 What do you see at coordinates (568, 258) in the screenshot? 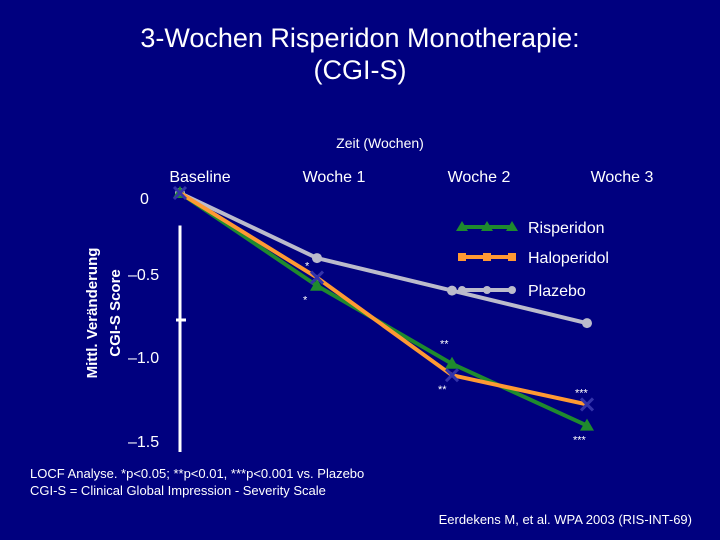
I see `legend-label-haloperidol: Haloperidol` at bounding box center [568, 258].